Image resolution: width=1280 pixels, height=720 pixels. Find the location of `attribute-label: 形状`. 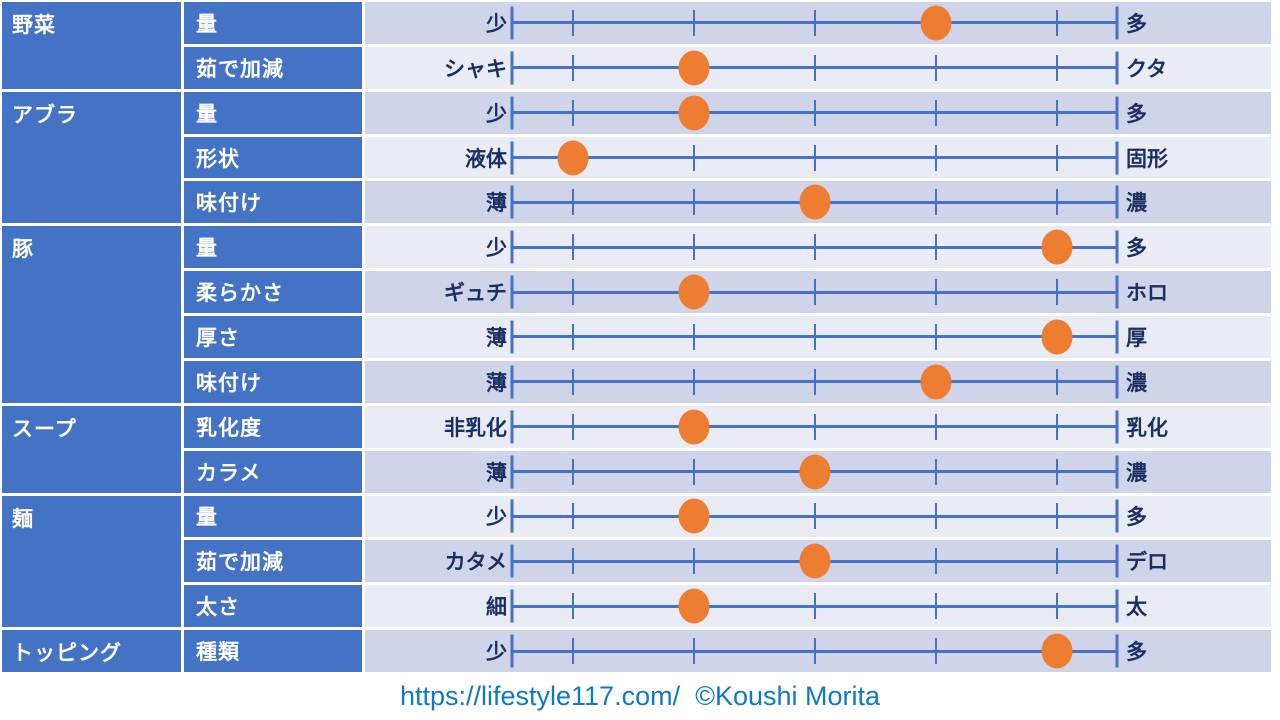

attribute-label: 形状 is located at coordinates (218, 159).